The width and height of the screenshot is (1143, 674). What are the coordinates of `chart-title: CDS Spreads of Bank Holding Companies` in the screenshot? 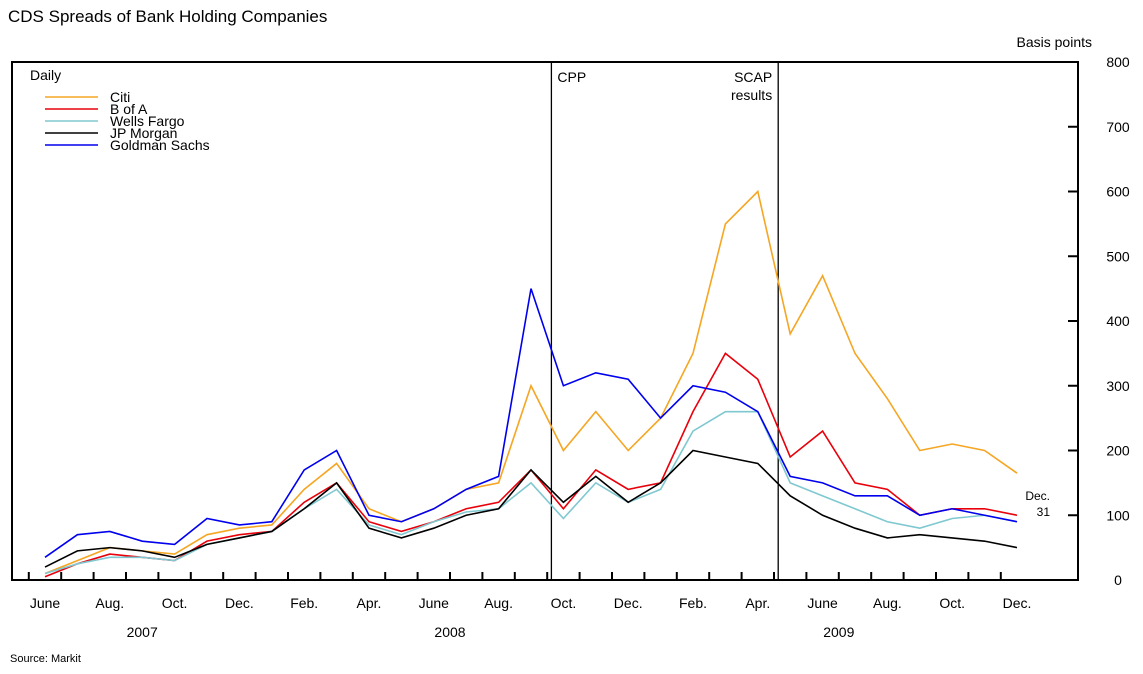 It's located at (167, 16).